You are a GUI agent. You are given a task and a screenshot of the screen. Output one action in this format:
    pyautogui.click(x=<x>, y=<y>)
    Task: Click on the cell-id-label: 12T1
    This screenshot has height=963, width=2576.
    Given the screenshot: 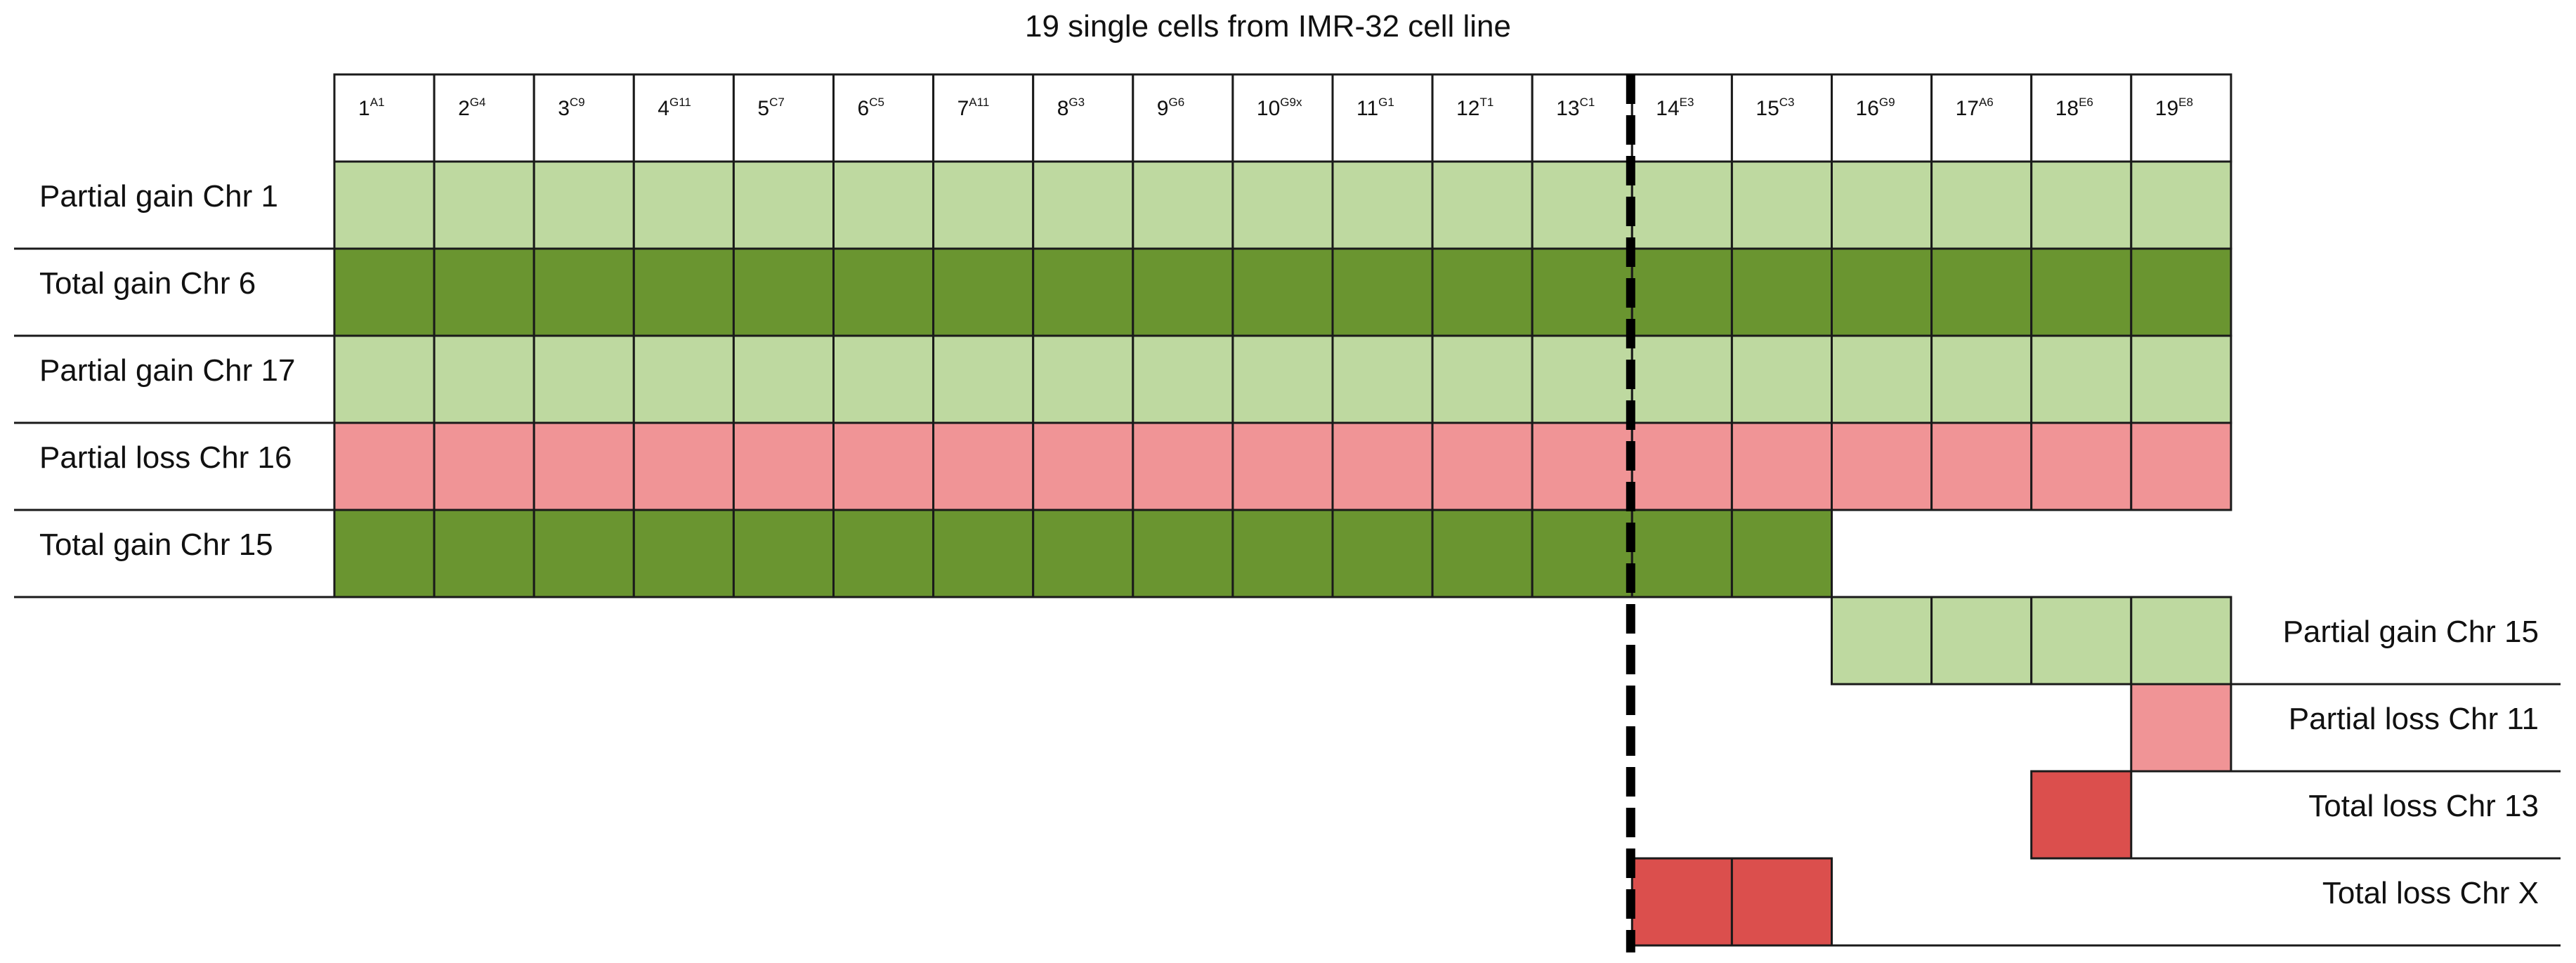 What is the action you would take?
    pyautogui.click(x=1475, y=108)
    